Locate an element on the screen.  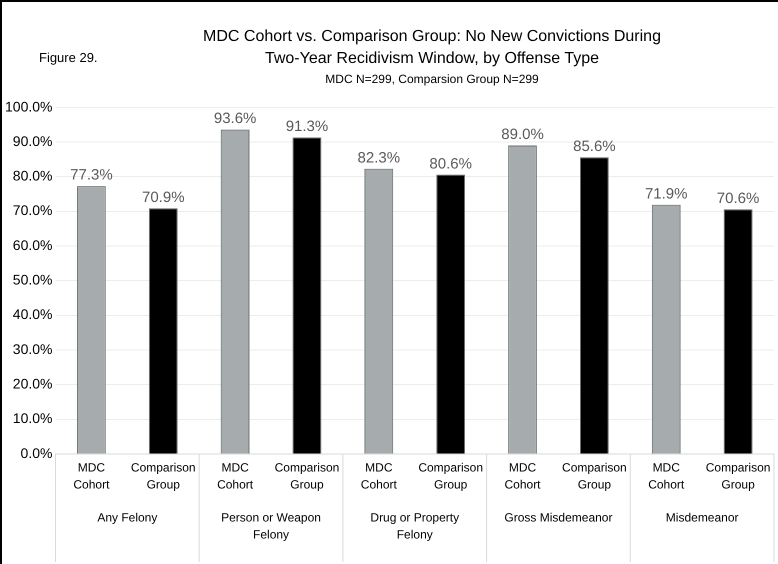
y-tick-label: 80.0% is located at coordinates (32, 176).